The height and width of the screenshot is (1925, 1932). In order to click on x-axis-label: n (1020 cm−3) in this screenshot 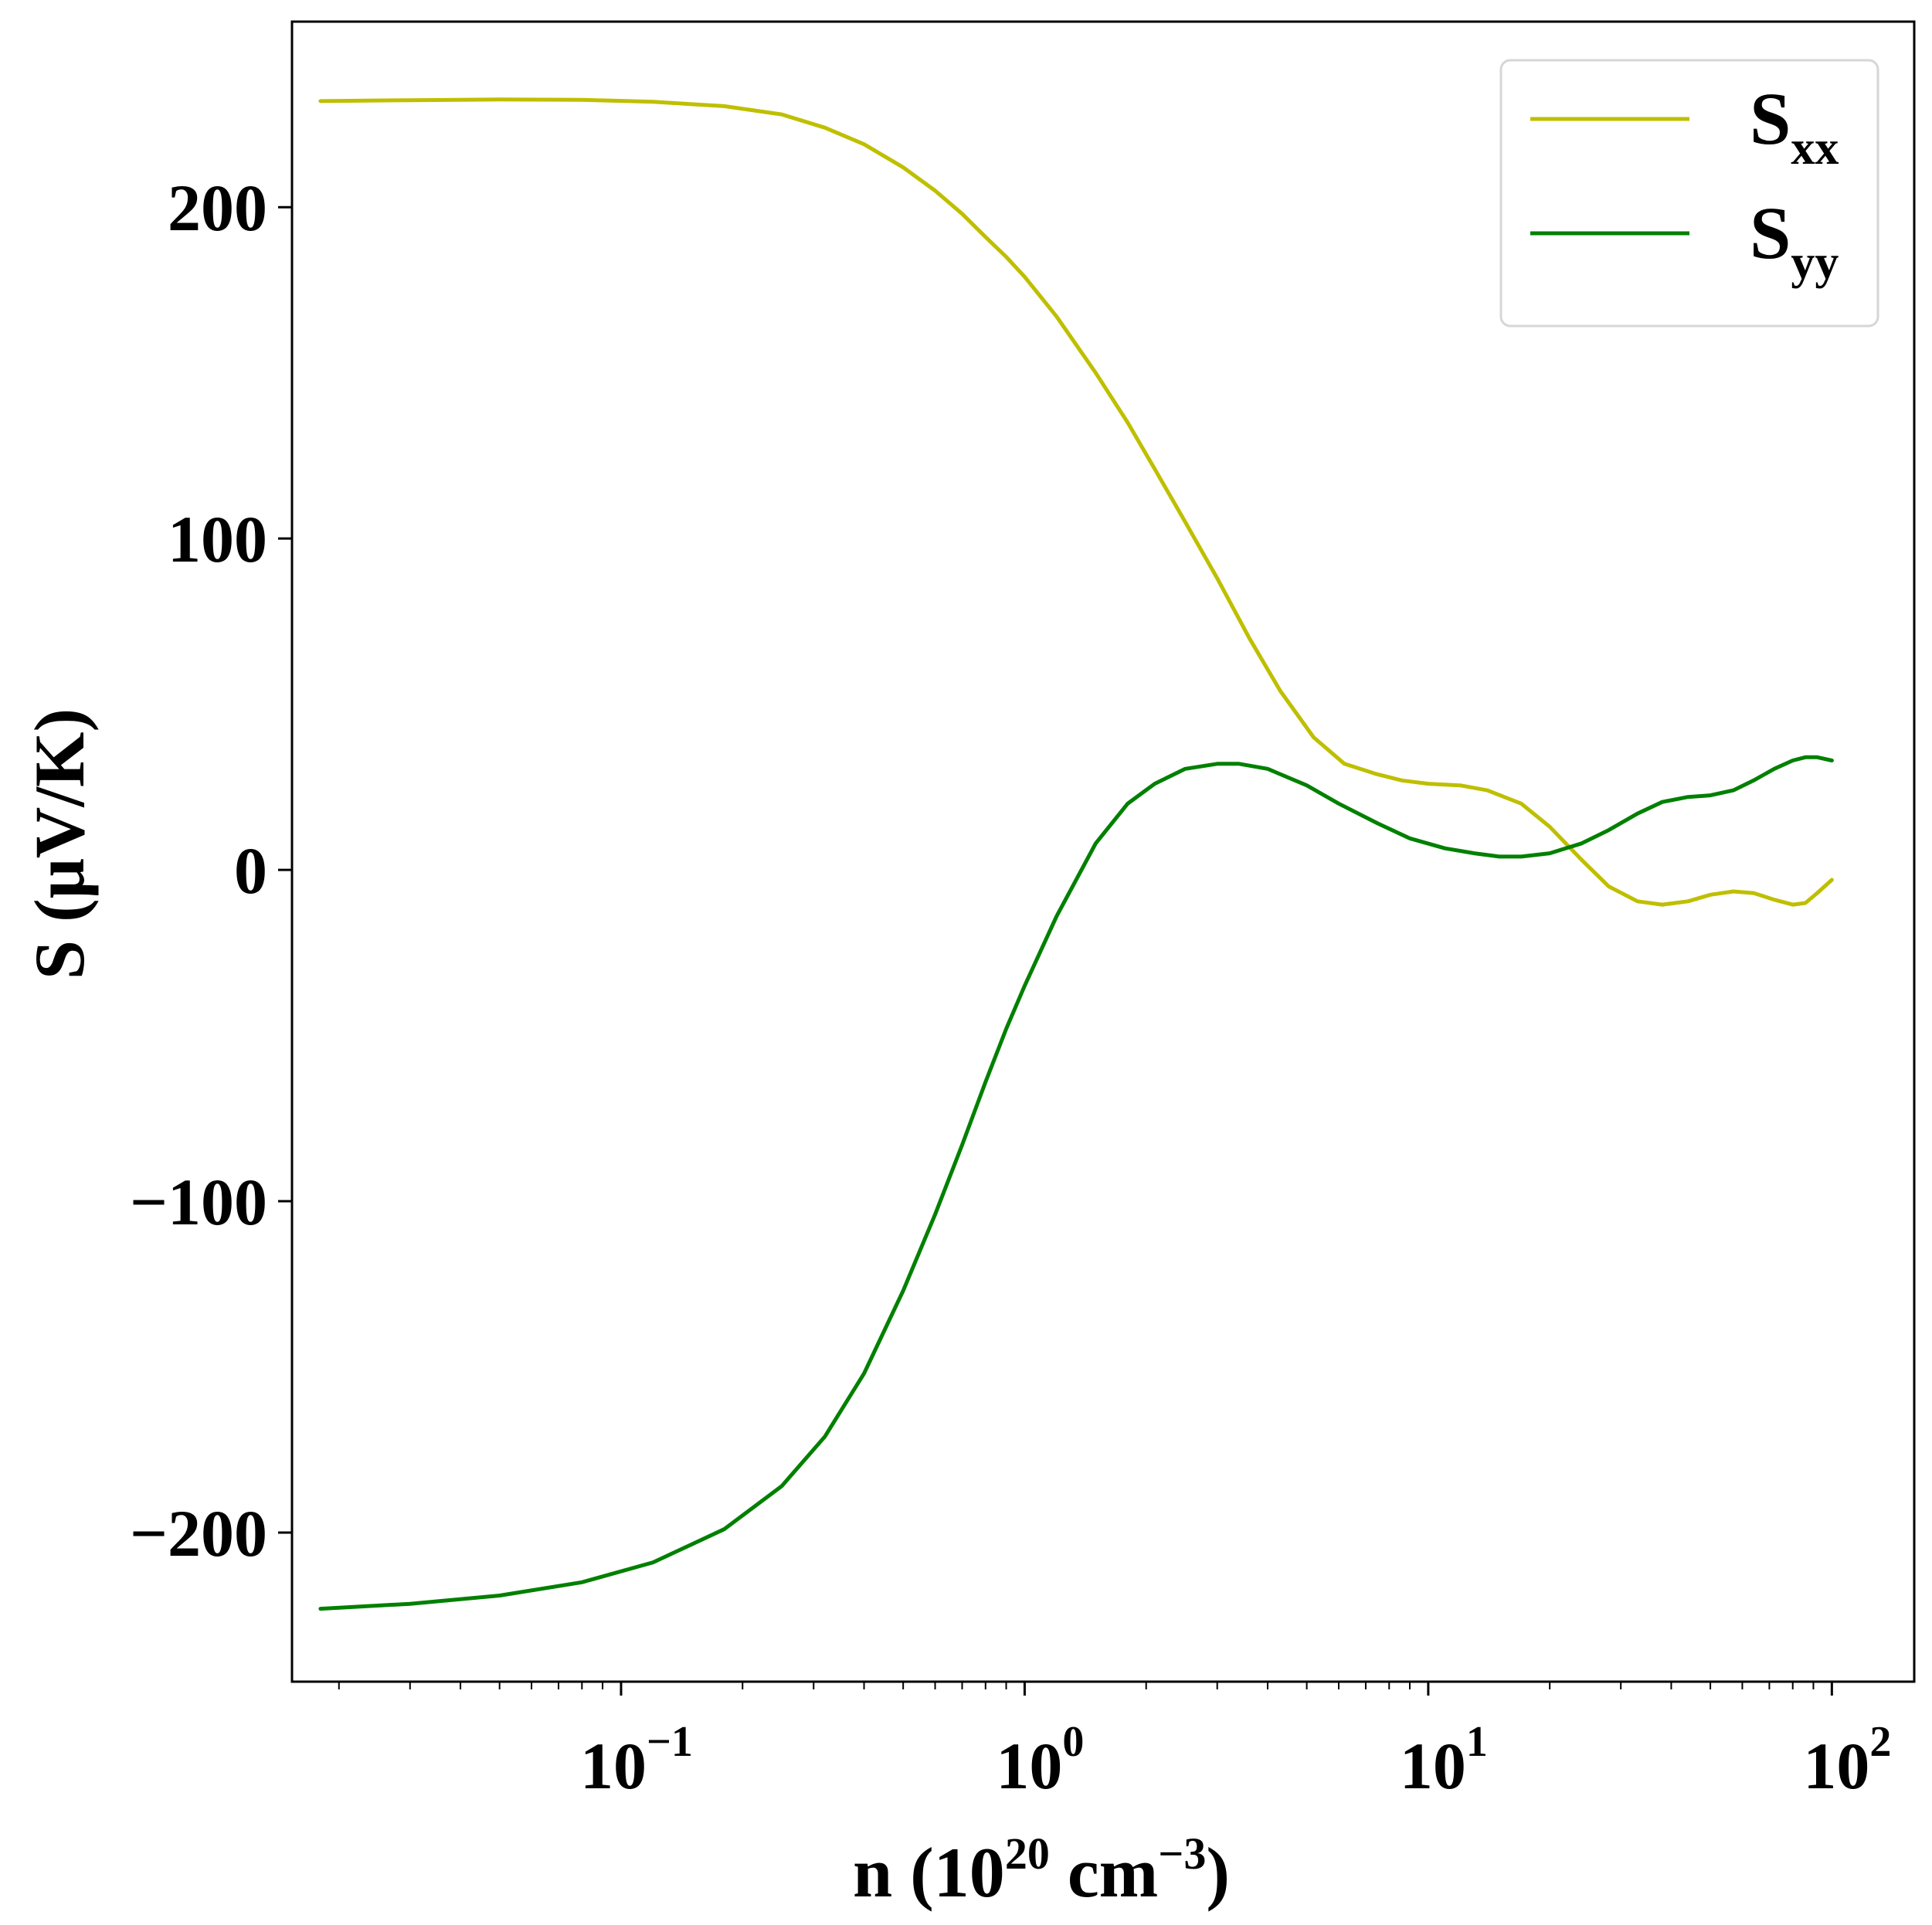, I will do `click(1042, 1870)`.